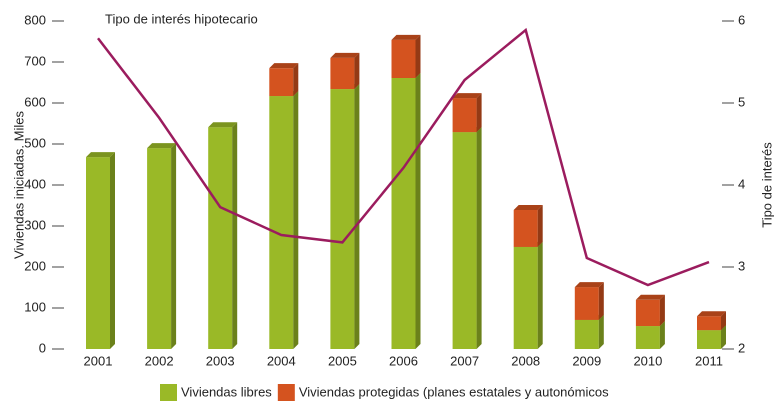 This screenshot has height=403, width=784. What do you see at coordinates (35, 101) in the screenshot?
I see `y-tick-label: 600` at bounding box center [35, 101].